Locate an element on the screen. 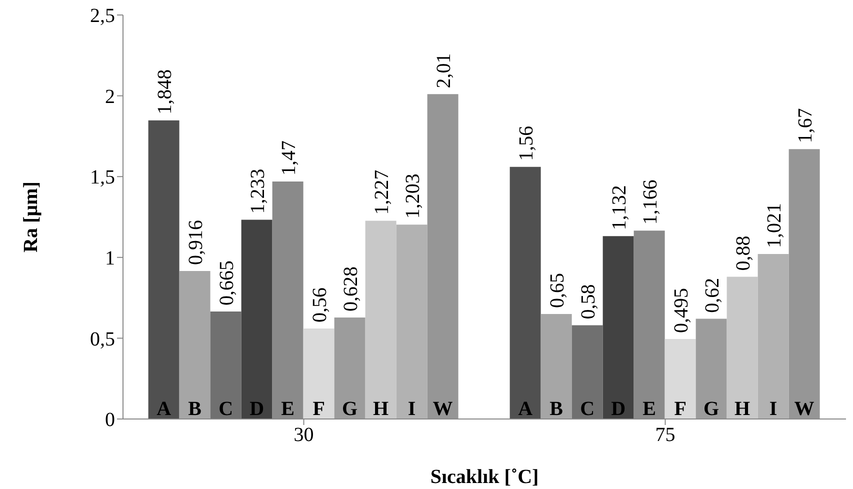  data-label: 1,021 is located at coordinates (774, 225).